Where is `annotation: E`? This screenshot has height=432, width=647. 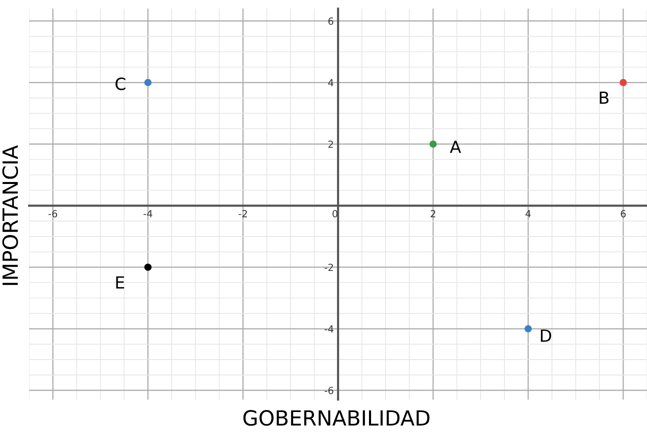 annotation: E is located at coordinates (120, 282).